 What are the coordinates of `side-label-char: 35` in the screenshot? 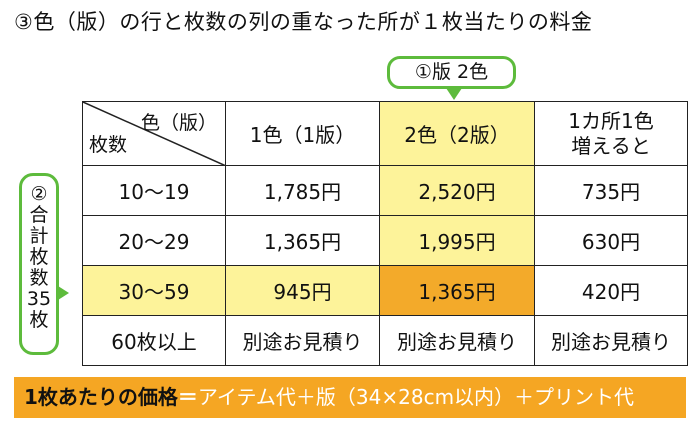 It's located at (39, 299).